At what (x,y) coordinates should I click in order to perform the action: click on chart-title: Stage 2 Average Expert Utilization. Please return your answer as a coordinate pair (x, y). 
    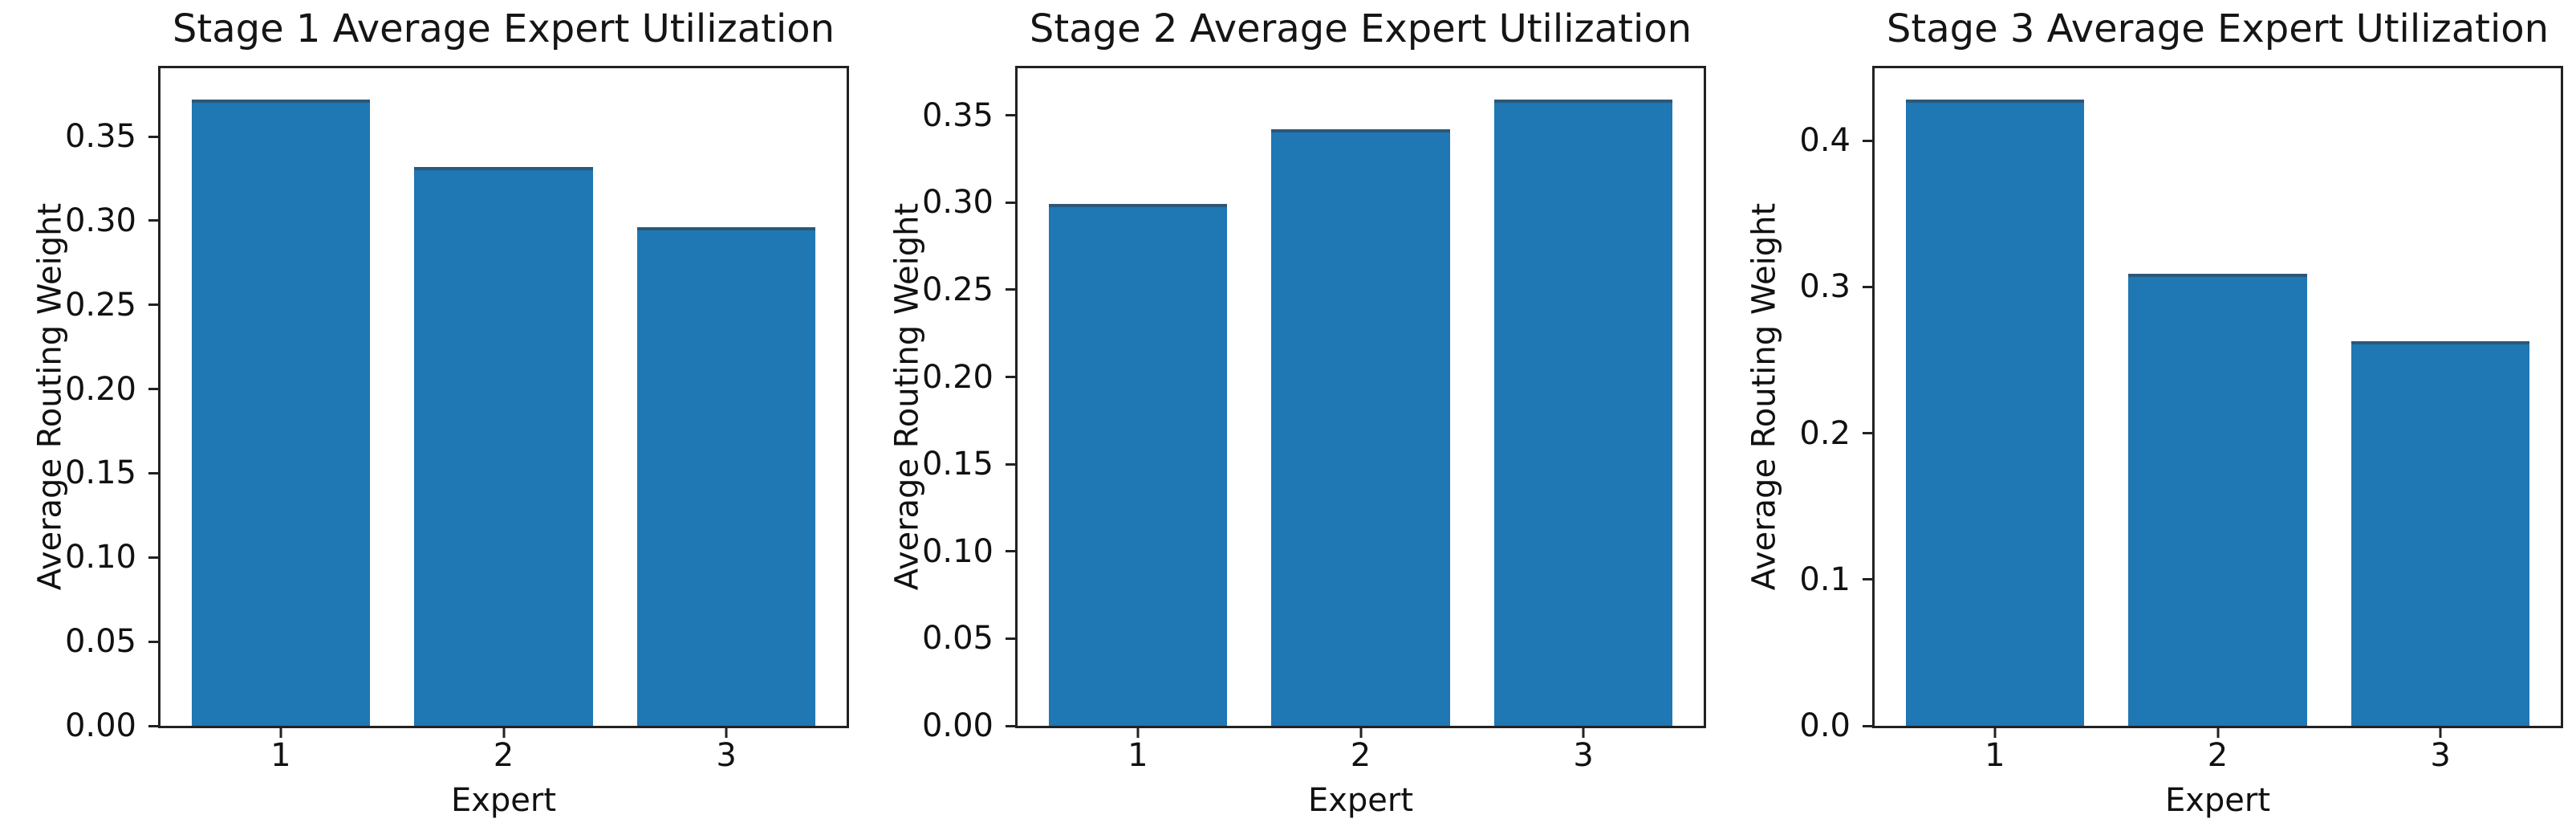
    Looking at the image, I should click on (1360, 28).